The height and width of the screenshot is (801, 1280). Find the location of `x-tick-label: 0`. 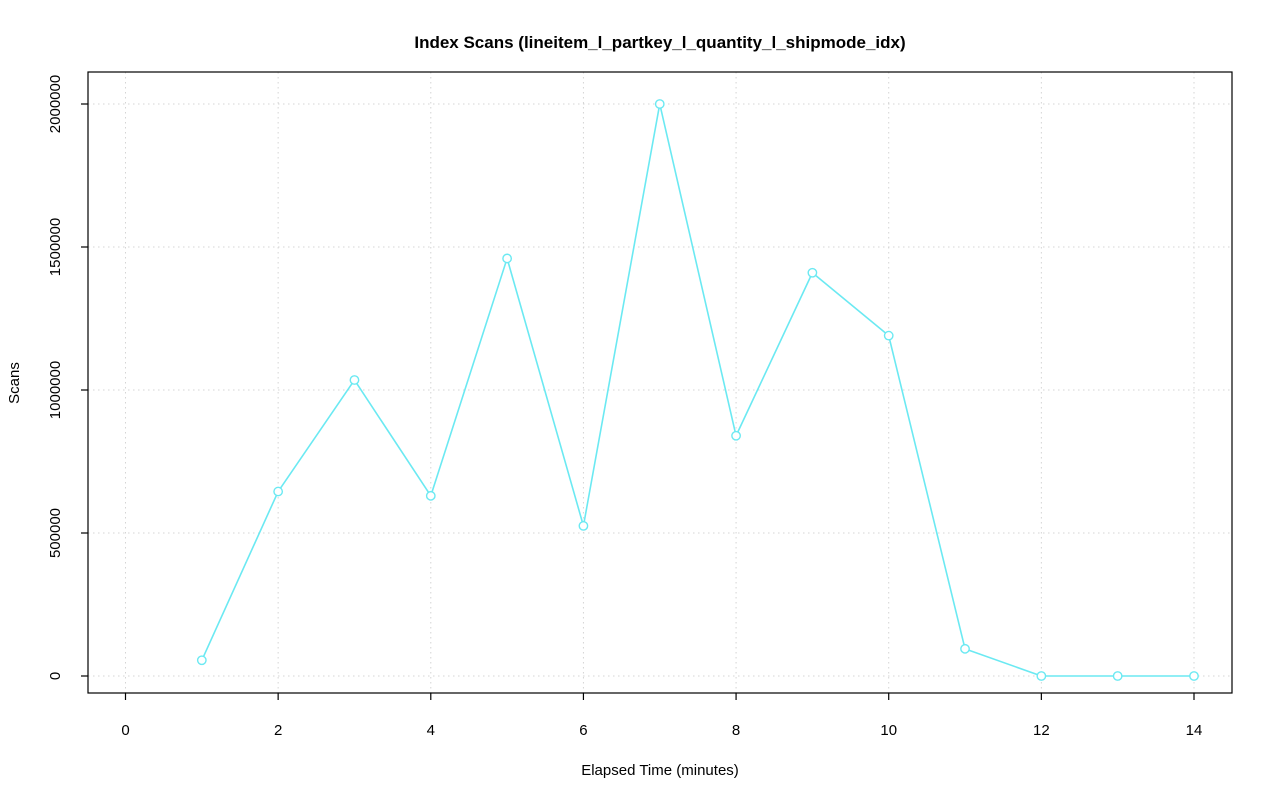

x-tick-label: 0 is located at coordinates (125, 730).